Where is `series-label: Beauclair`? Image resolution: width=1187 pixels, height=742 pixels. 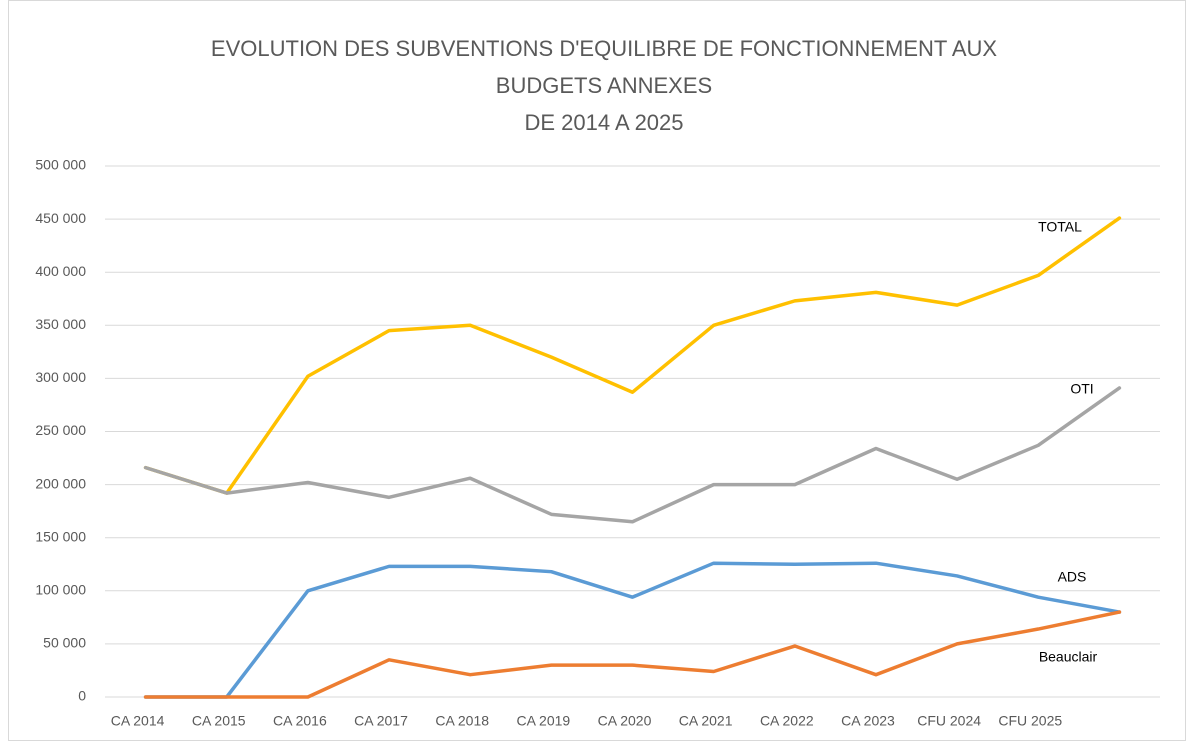 series-label: Beauclair is located at coordinates (1068, 657).